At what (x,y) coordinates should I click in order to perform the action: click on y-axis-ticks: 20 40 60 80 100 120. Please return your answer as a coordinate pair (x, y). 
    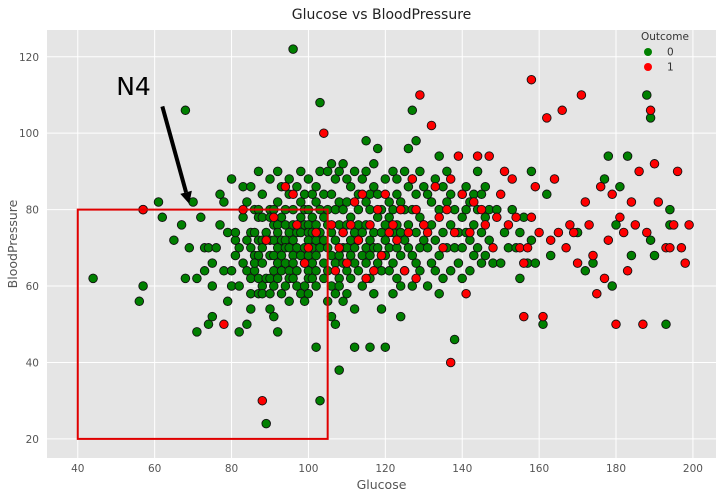
    Looking at the image, I should click on (29, 249).